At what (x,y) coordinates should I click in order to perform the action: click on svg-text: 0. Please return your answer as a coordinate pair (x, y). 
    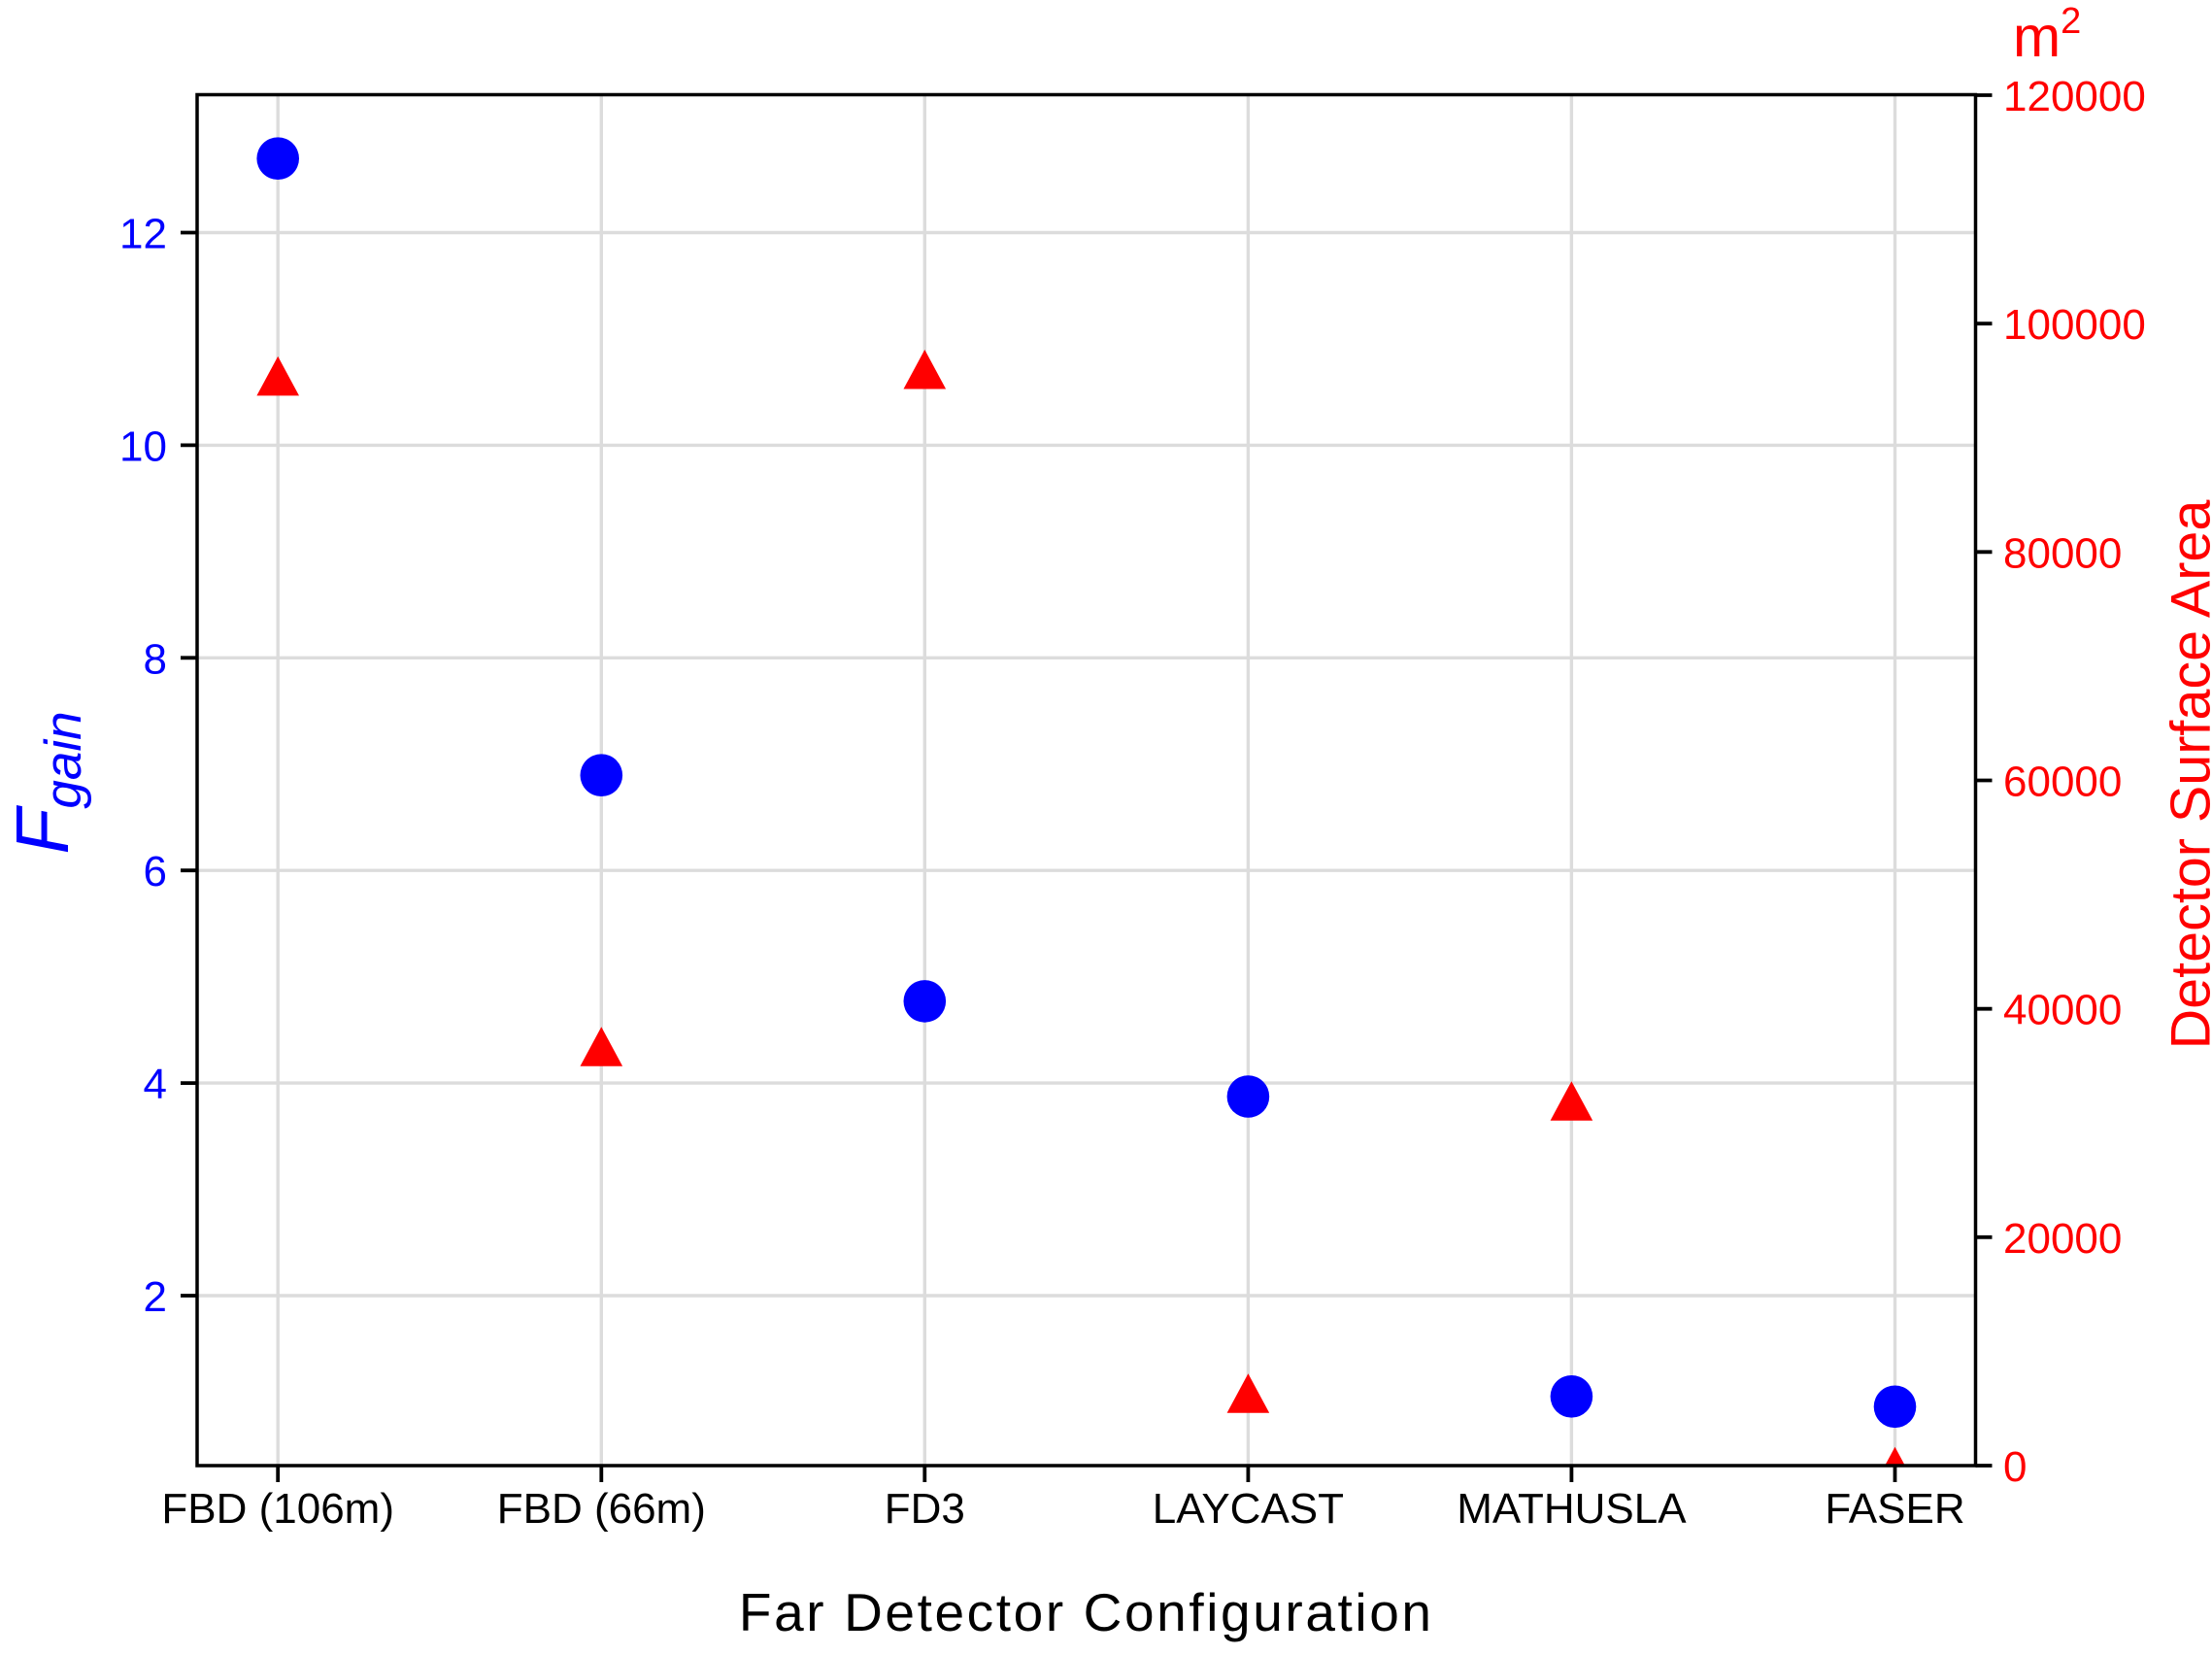
    Looking at the image, I should click on (2015, 1467).